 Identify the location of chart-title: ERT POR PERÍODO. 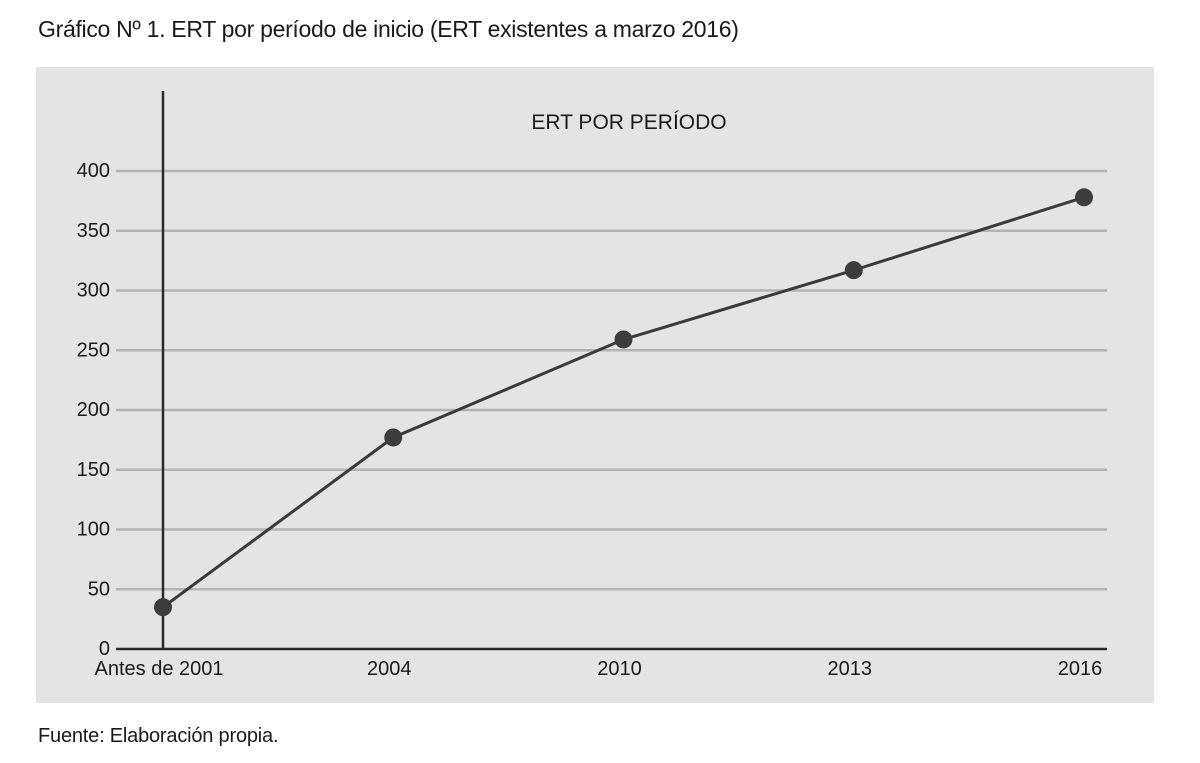
(628, 122).